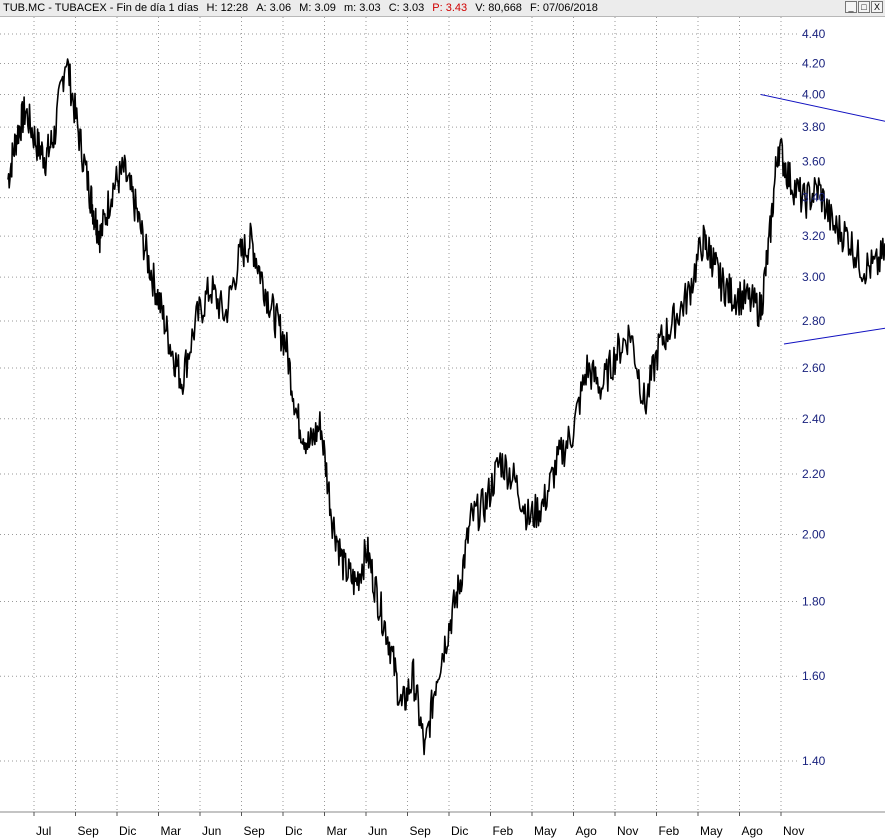  Describe the element at coordinates (80, 8) in the screenshot. I see `instrument-name: TUBACEX` at that location.